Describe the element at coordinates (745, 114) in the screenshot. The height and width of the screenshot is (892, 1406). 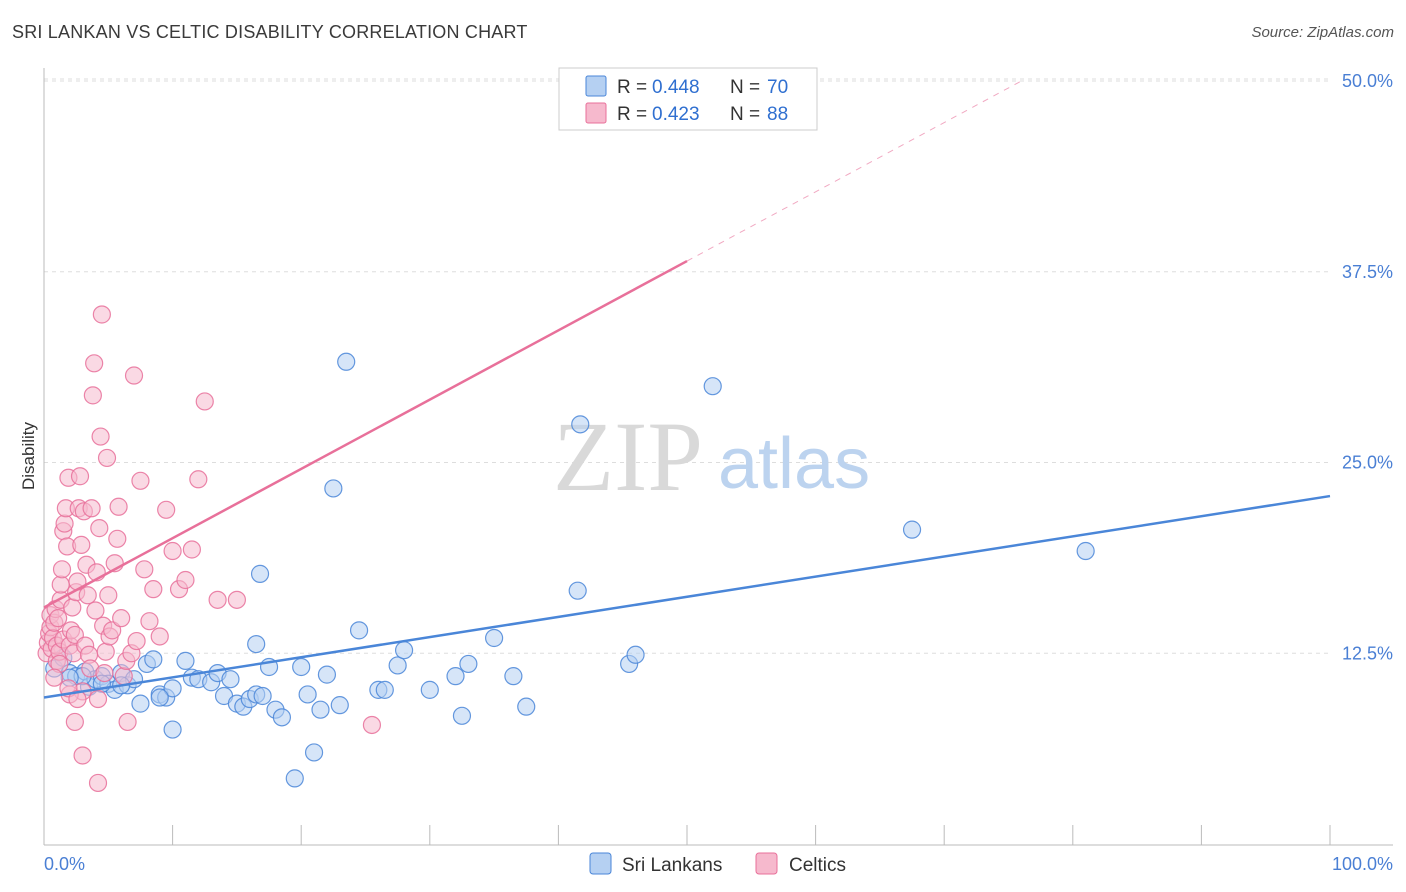
I see `legend-n-label-2: N =` at that location.